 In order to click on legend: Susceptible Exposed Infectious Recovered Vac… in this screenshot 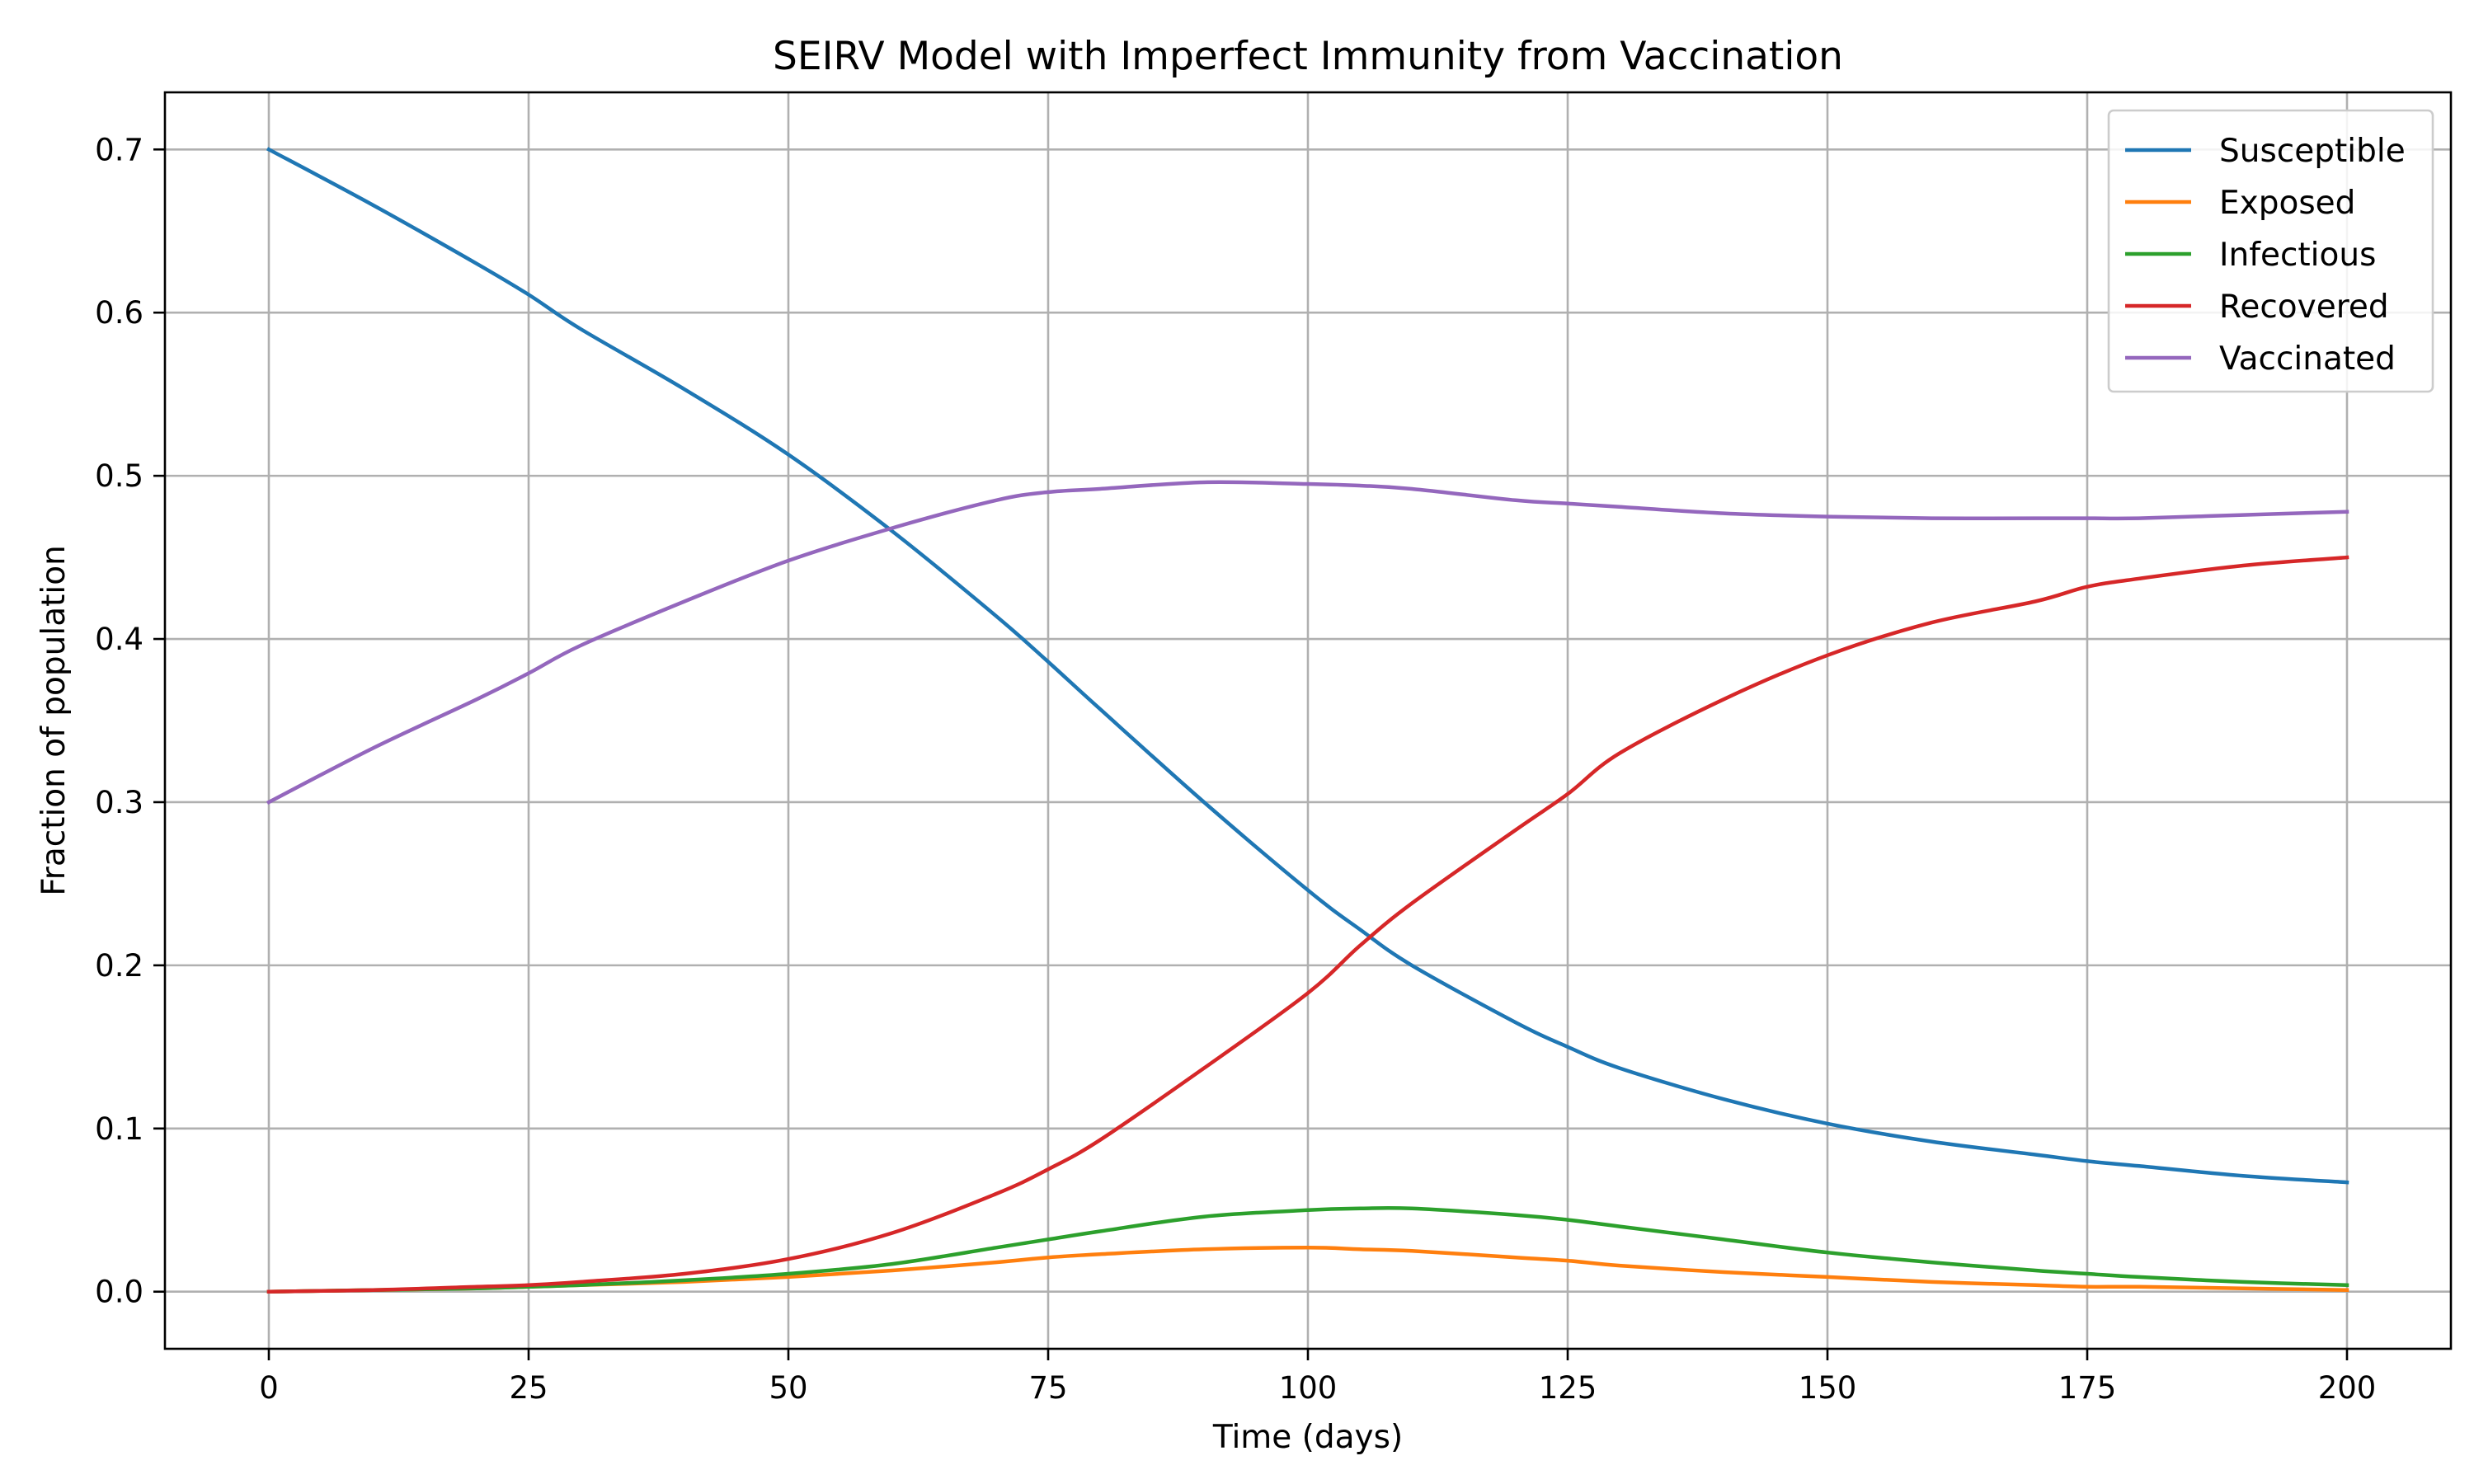, I will do `click(2270, 251)`.